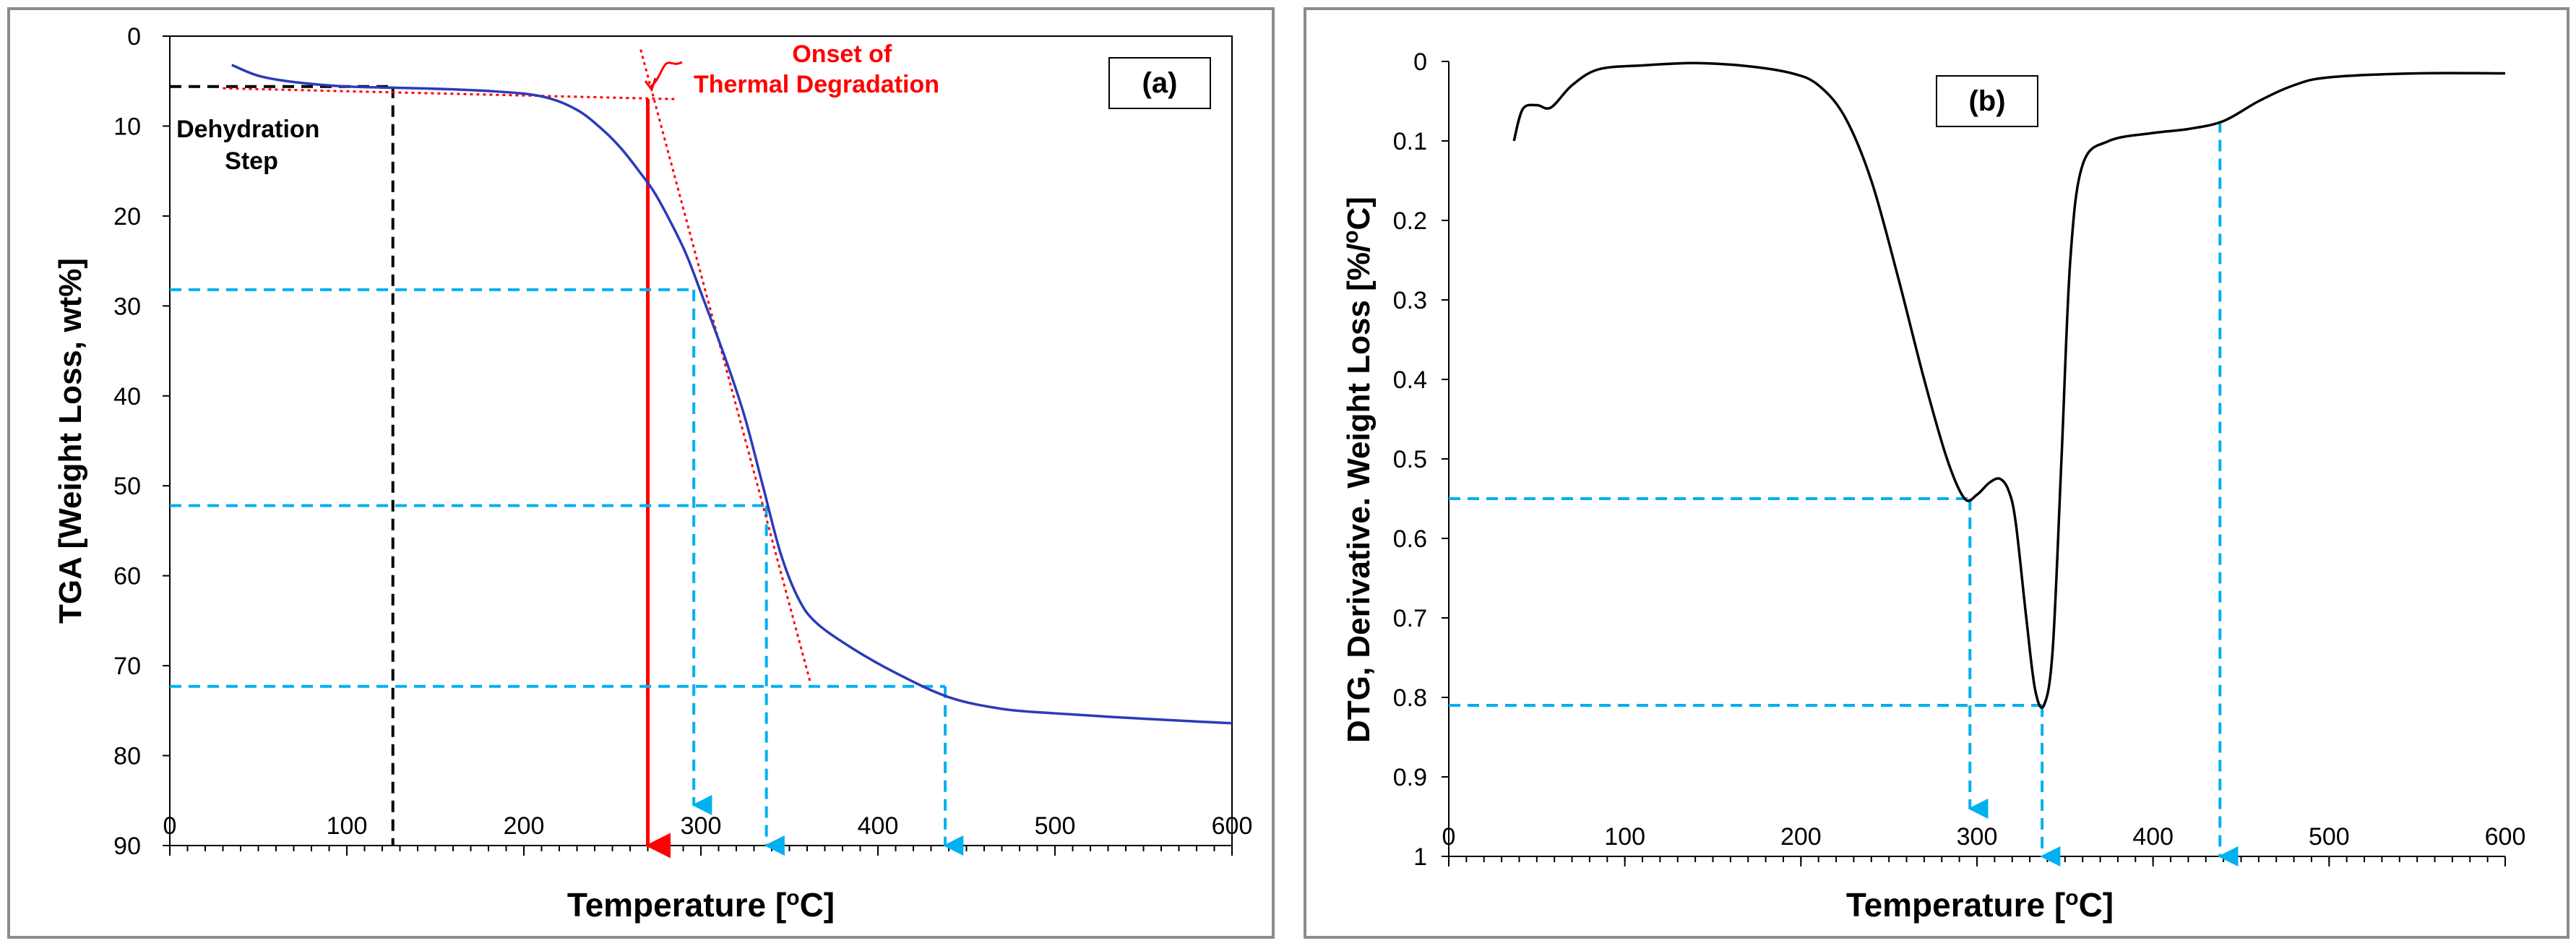 This screenshot has width=2576, height=946. Describe the element at coordinates (134, 37) in the screenshot. I see `panel-a-y-tick-label: 0` at that location.